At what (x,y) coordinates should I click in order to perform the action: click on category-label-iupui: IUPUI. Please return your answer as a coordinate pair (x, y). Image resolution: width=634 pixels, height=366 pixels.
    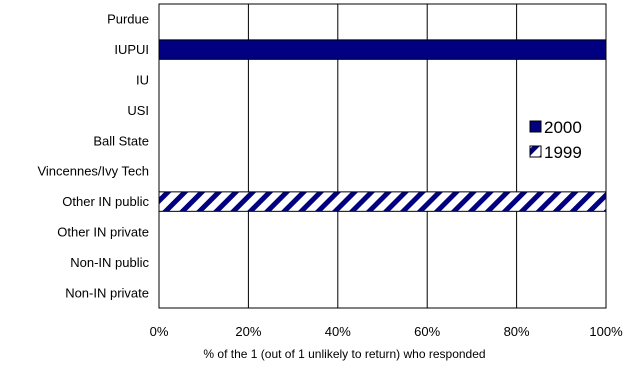
    Looking at the image, I should click on (131, 49).